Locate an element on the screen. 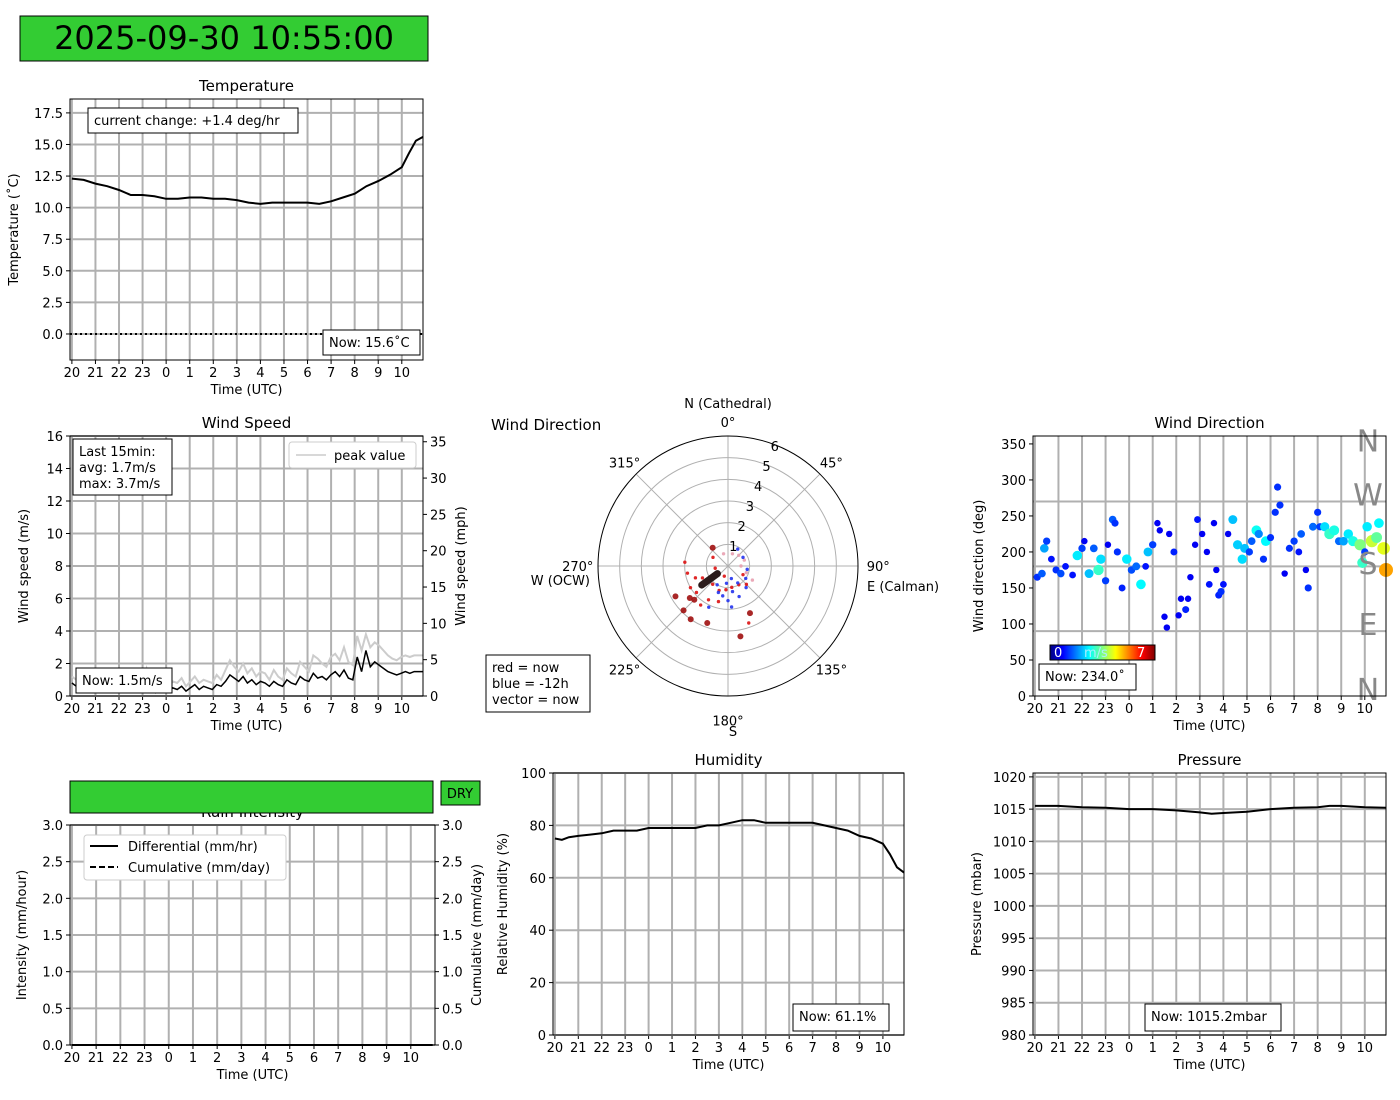 The height and width of the screenshot is (1100, 1400). x-tick-label: 8 is located at coordinates (355, 709).